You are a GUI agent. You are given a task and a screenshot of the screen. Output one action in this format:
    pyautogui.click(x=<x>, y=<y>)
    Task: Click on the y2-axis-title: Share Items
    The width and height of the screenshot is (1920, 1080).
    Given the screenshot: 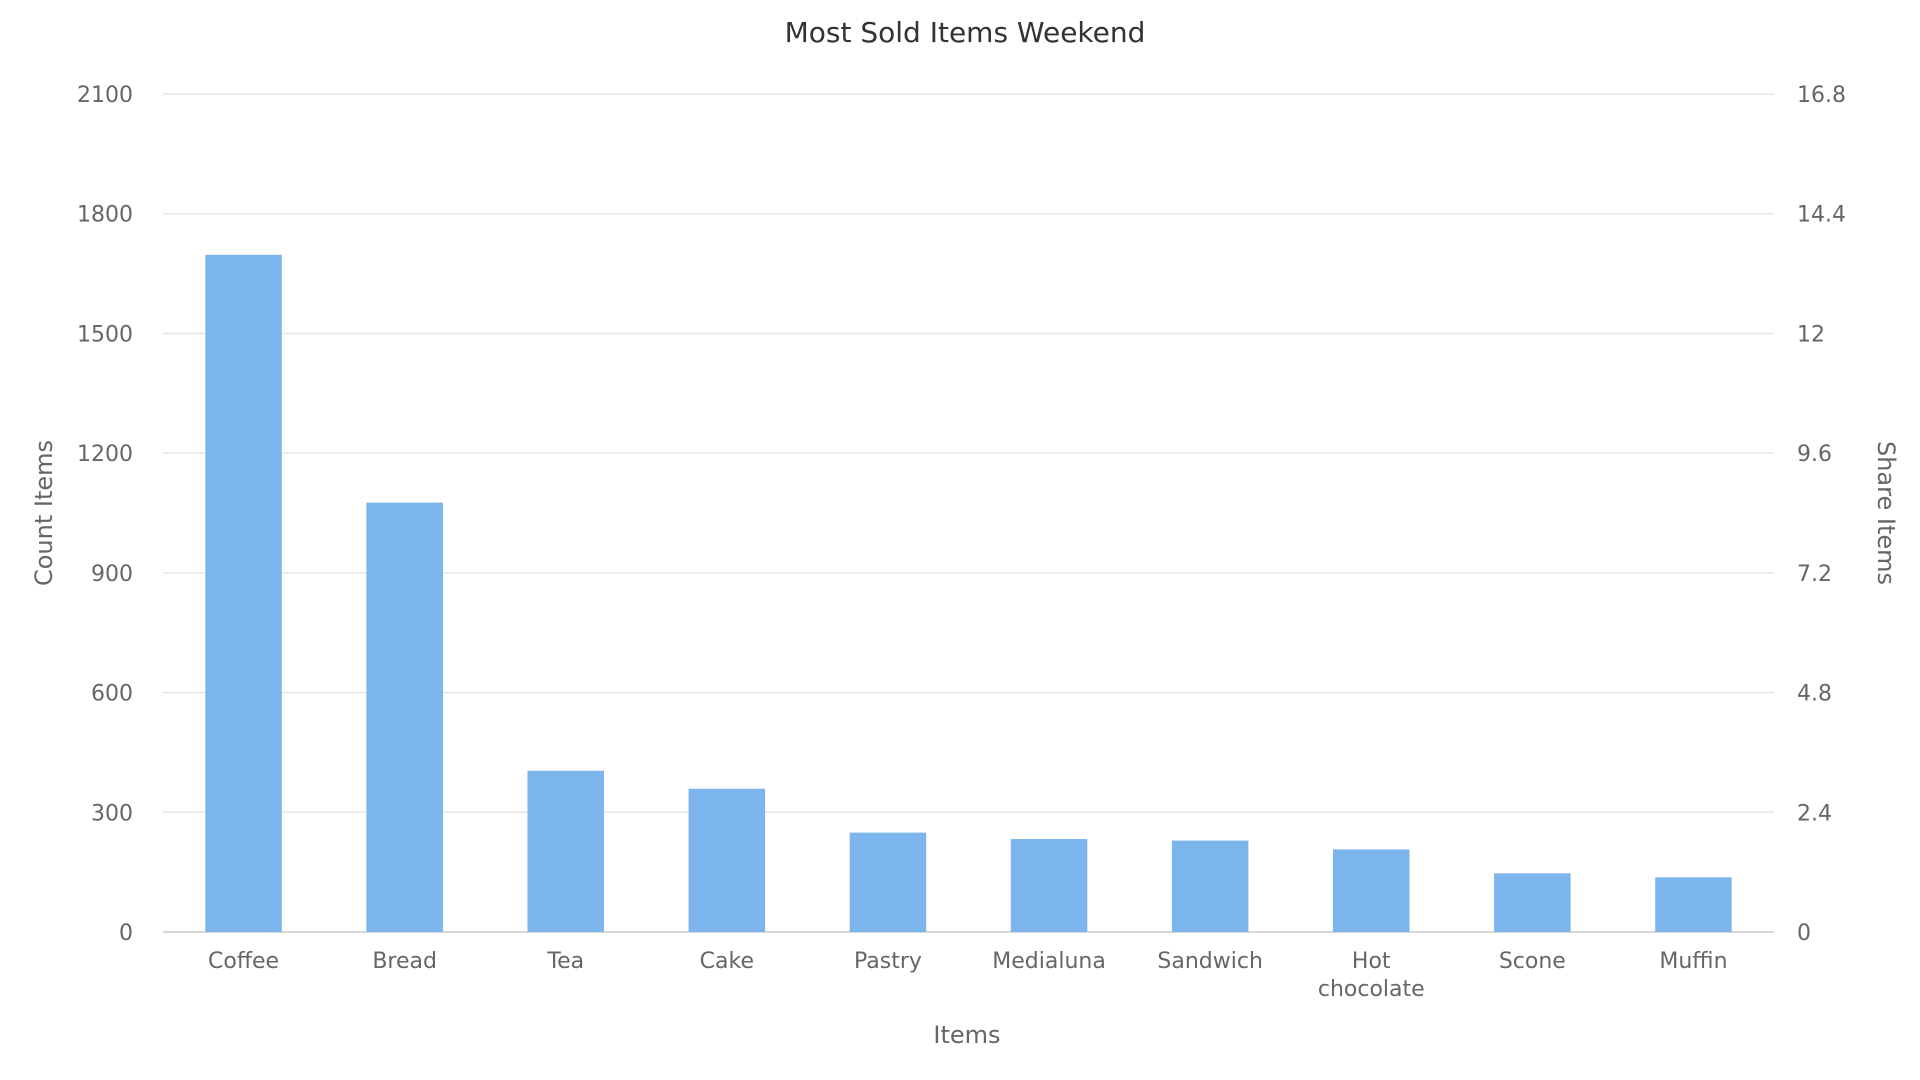 What is the action you would take?
    pyautogui.click(x=1886, y=513)
    